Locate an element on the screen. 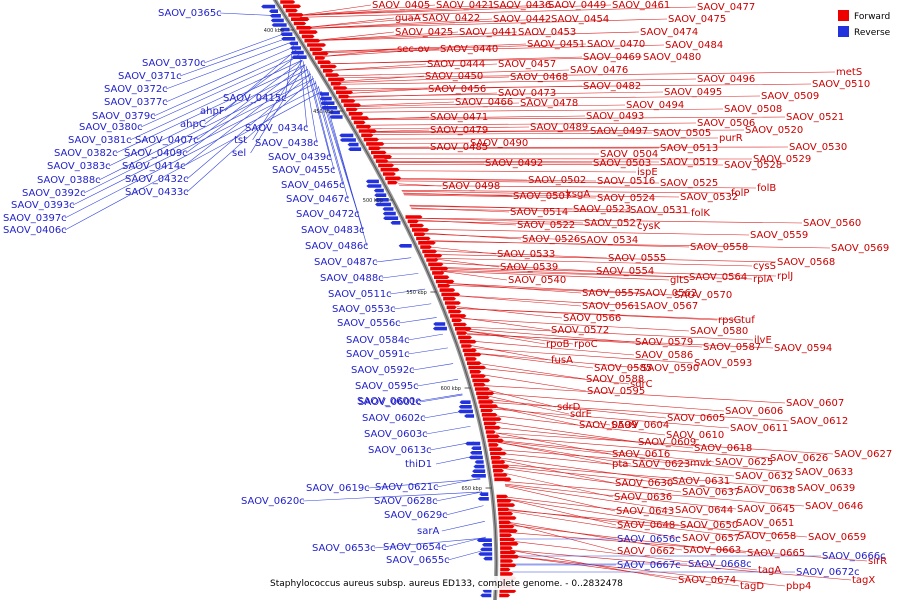 This screenshot has width=900, height=600. reverse-gene-label-saov-0372c: SAOV_0372c is located at coordinates (136, 89).